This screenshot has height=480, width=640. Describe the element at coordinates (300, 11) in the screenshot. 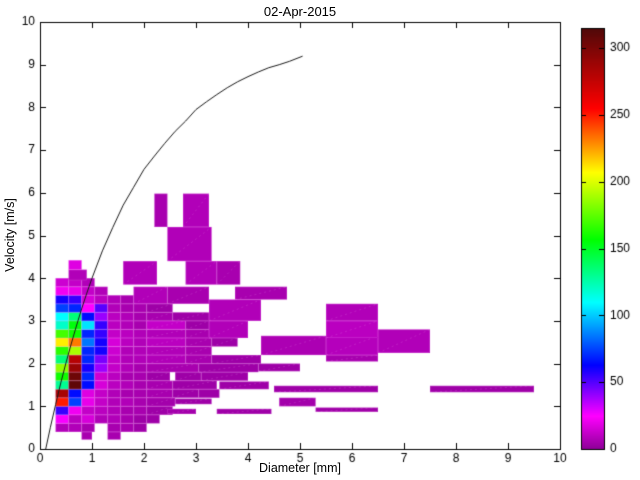

I see `plot-title: 02-Apr-2015` at that location.